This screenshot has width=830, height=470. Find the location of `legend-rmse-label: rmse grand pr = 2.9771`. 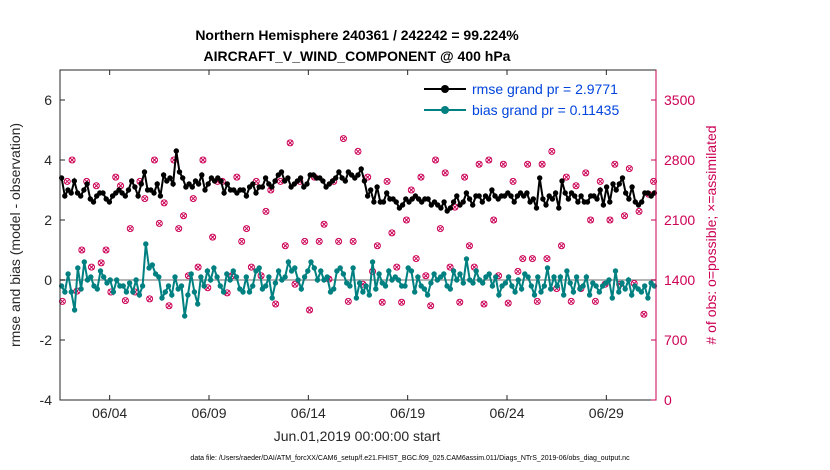

legend-rmse-label: rmse grand pr = 2.9771 is located at coordinates (545, 89).